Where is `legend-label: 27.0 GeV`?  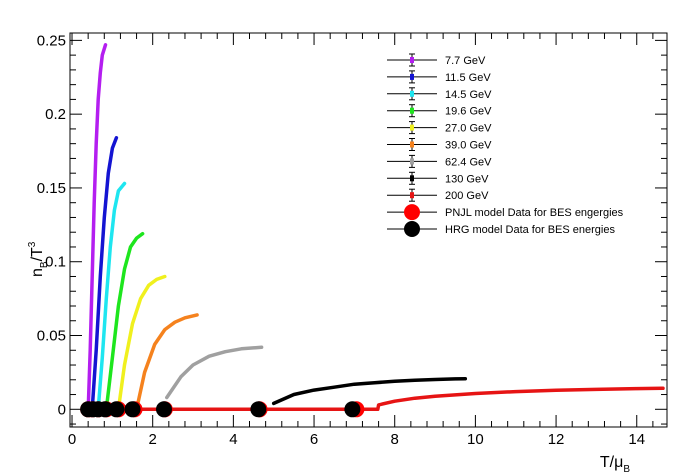 legend-label: 27.0 GeV is located at coordinates (468, 129).